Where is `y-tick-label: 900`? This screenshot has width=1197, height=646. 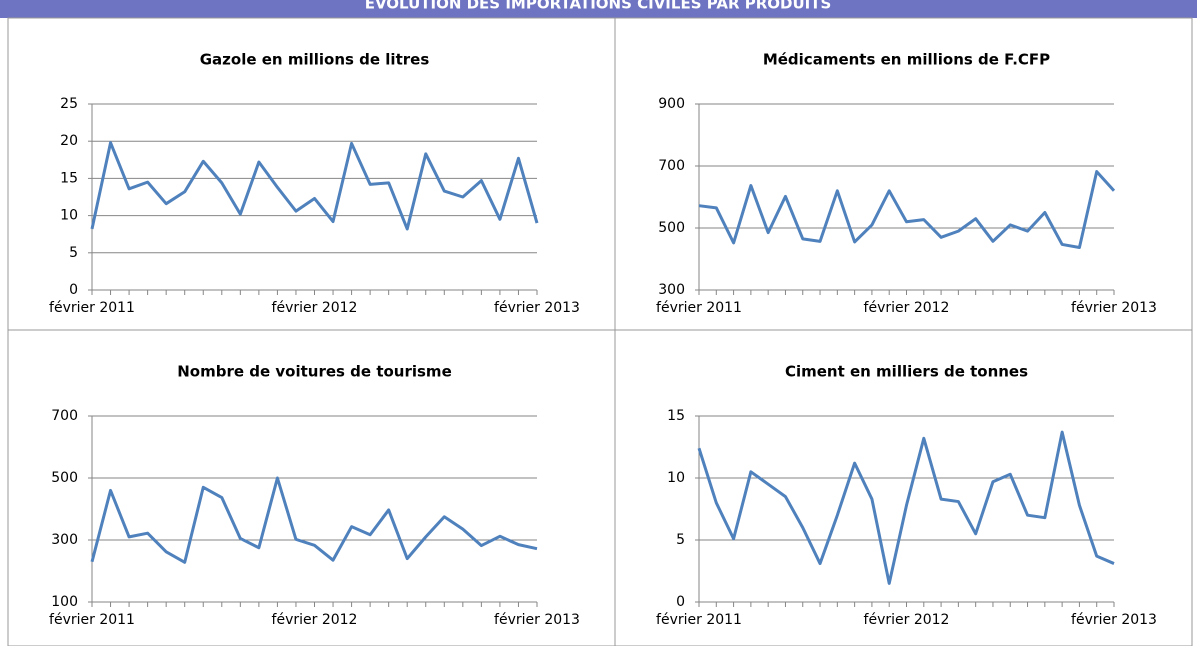
y-tick-label: 900 is located at coordinates (671, 104).